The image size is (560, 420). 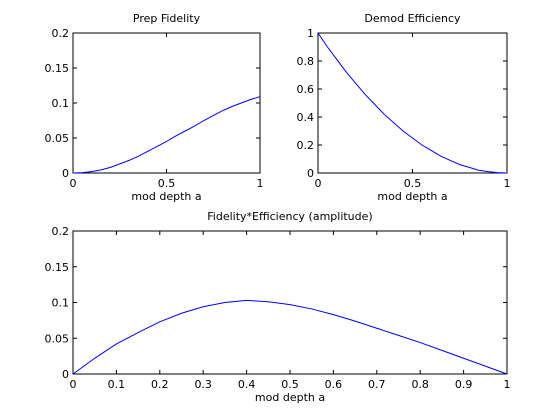 What do you see at coordinates (420, 384) in the screenshot?
I see `chart-3-x-tick-label: 0.8` at bounding box center [420, 384].